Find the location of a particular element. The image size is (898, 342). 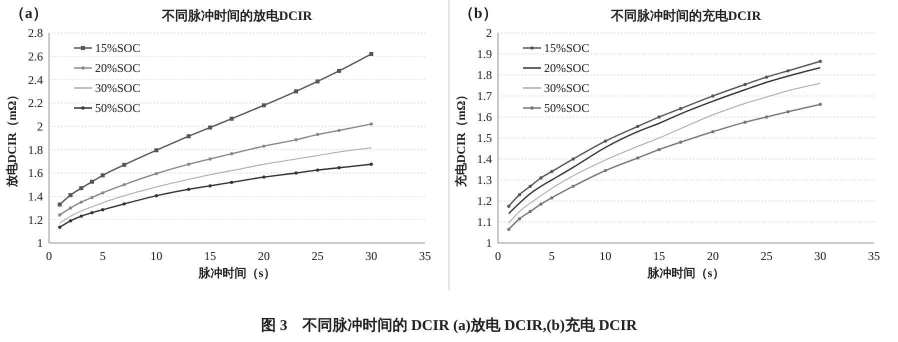

text: （a） is located at coordinates (29, 14).